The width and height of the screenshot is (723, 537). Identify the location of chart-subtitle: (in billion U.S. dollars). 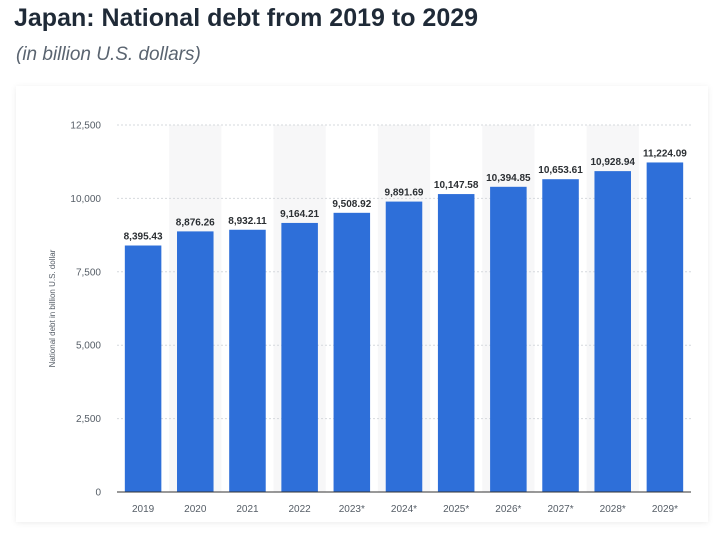
(108, 54).